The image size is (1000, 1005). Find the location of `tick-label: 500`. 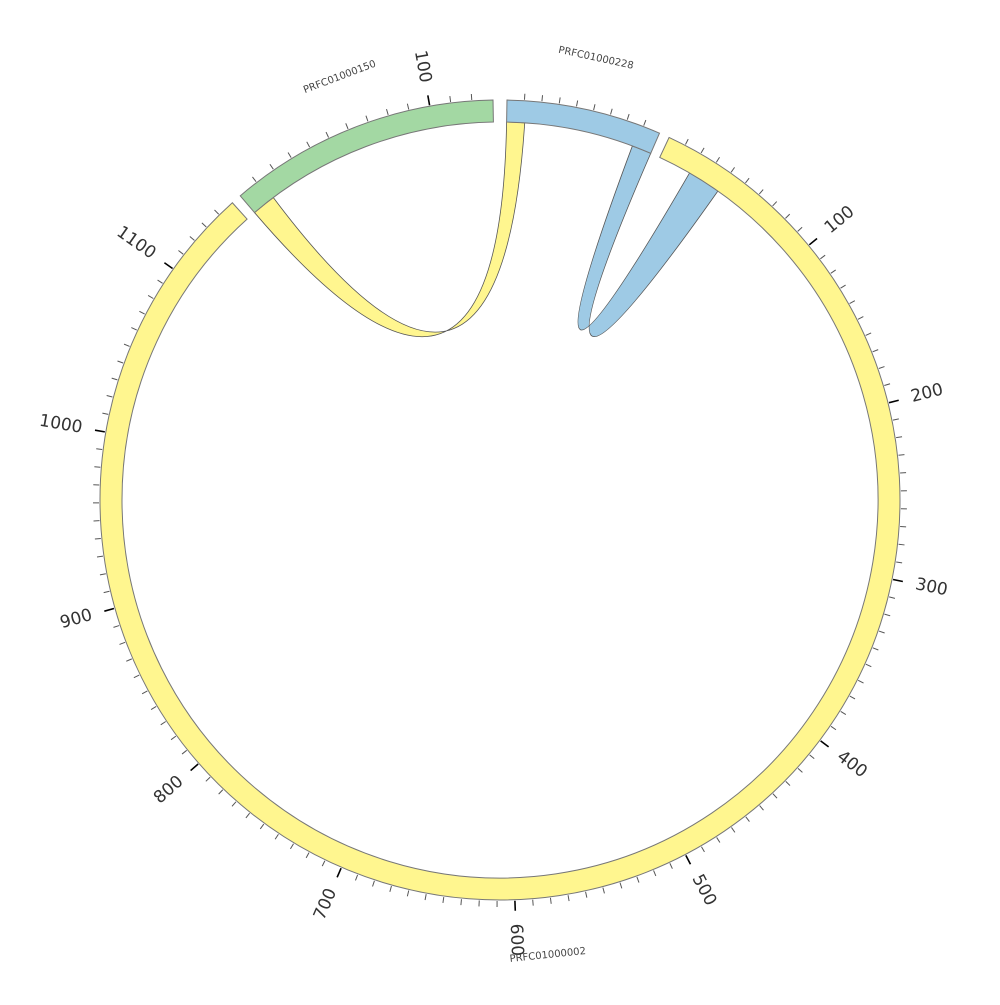

tick-label: 500 is located at coordinates (704, 890).